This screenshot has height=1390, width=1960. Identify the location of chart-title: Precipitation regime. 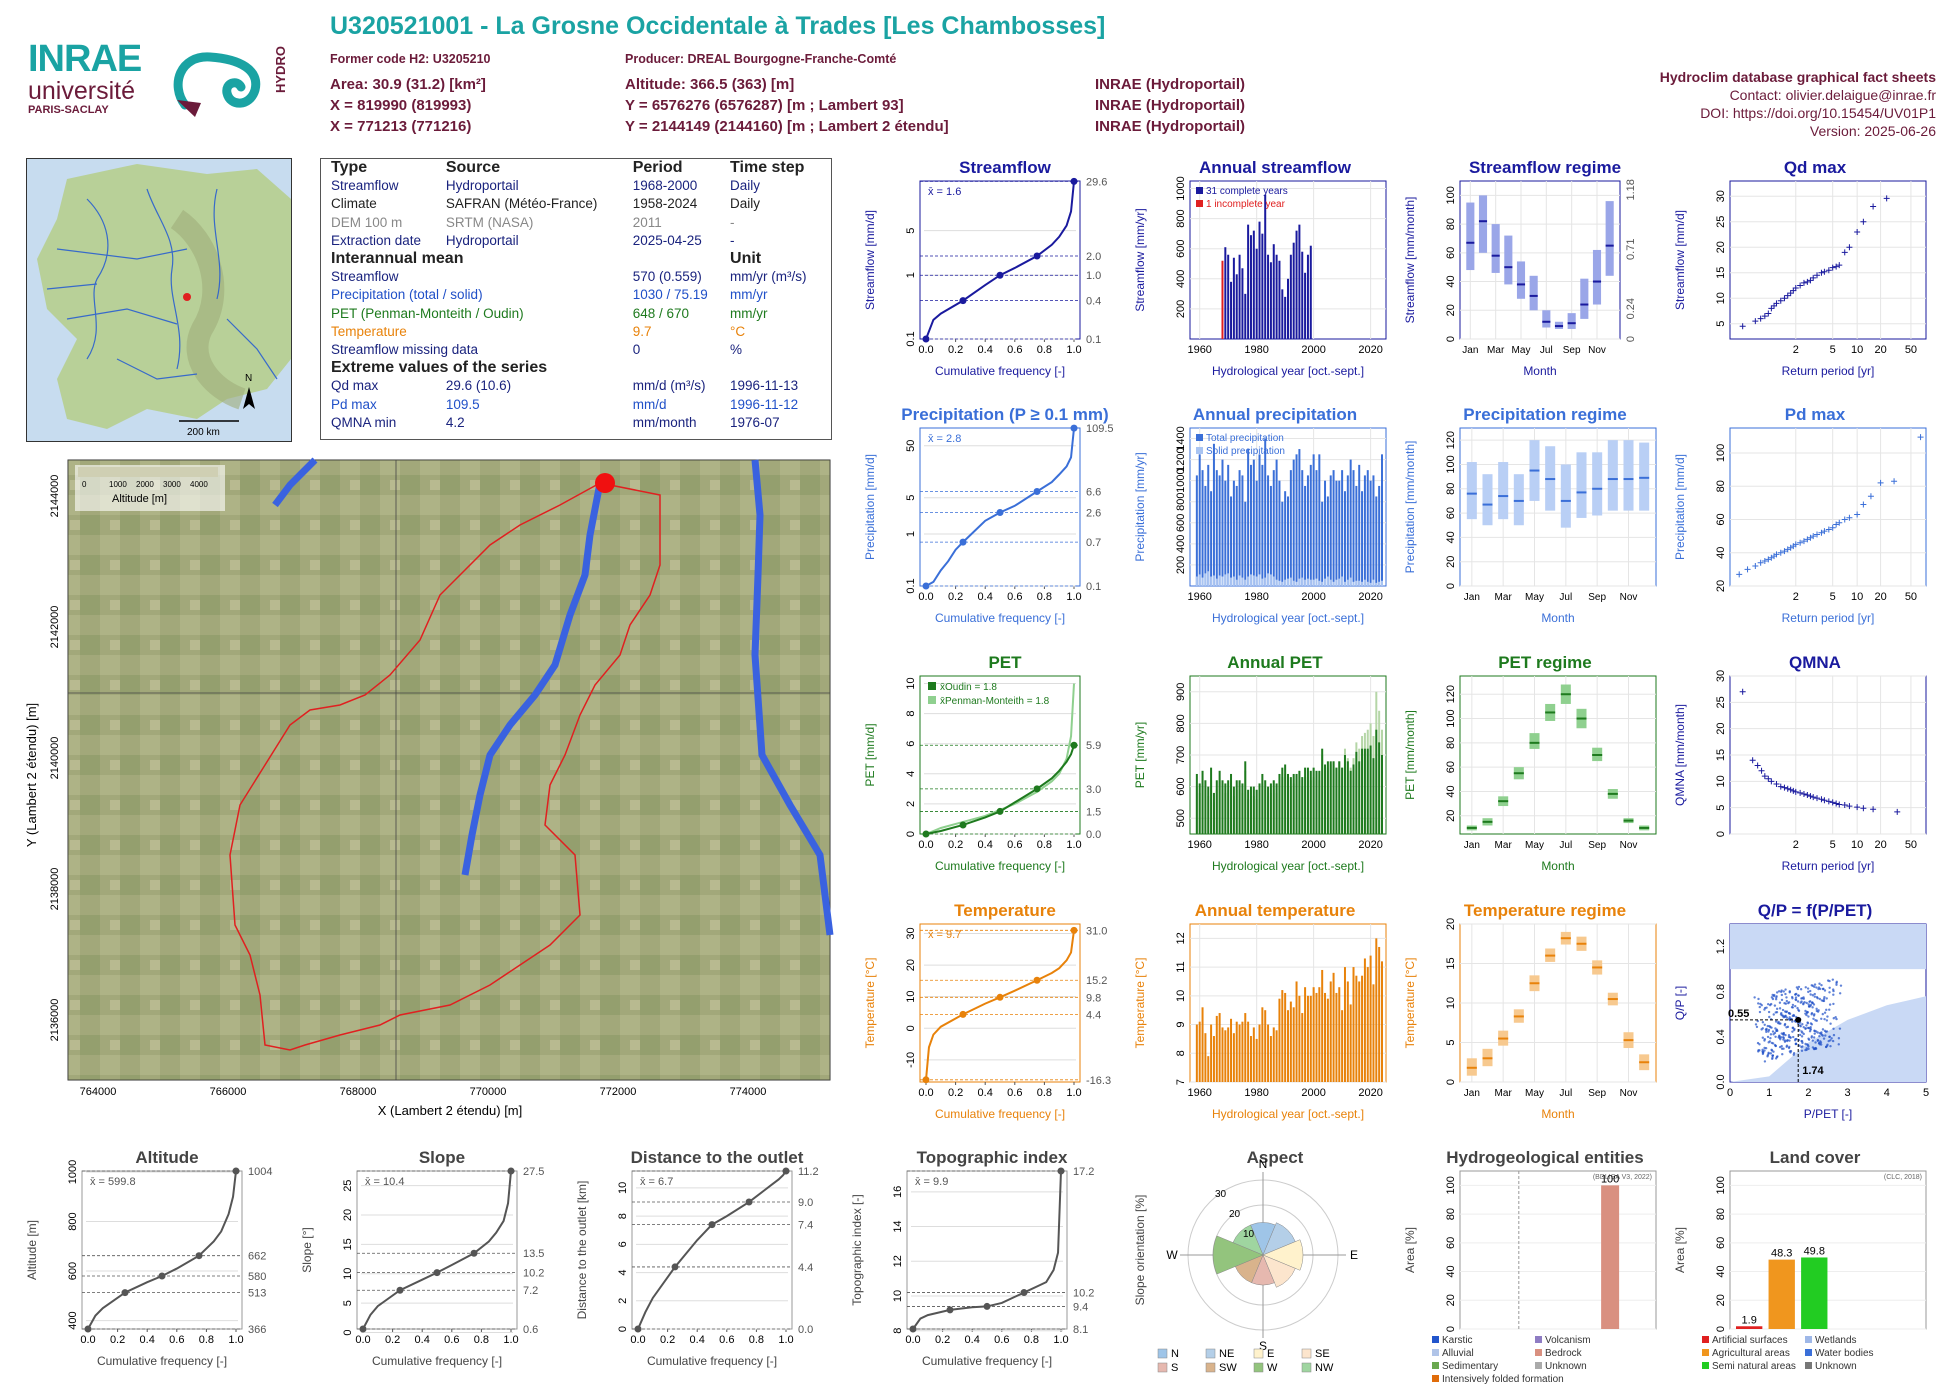
(1544, 414).